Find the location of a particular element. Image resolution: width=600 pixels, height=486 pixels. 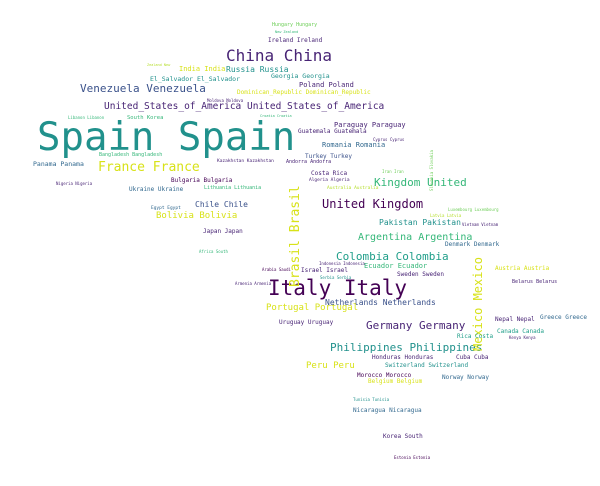

cloud-word: Japan Japan is located at coordinates (223, 231).